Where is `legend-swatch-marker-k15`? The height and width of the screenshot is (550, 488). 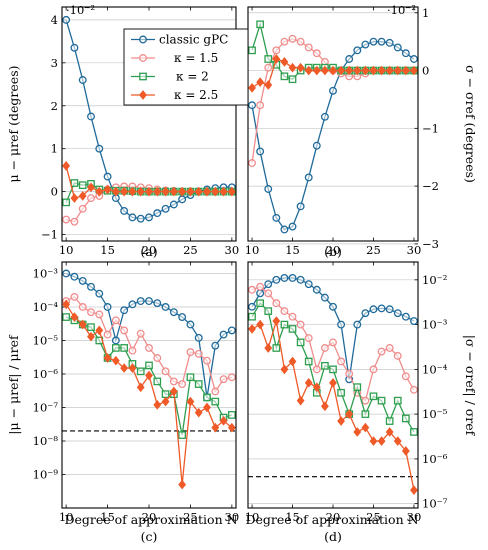
legend-swatch-marker-k15 is located at coordinates (143, 58).